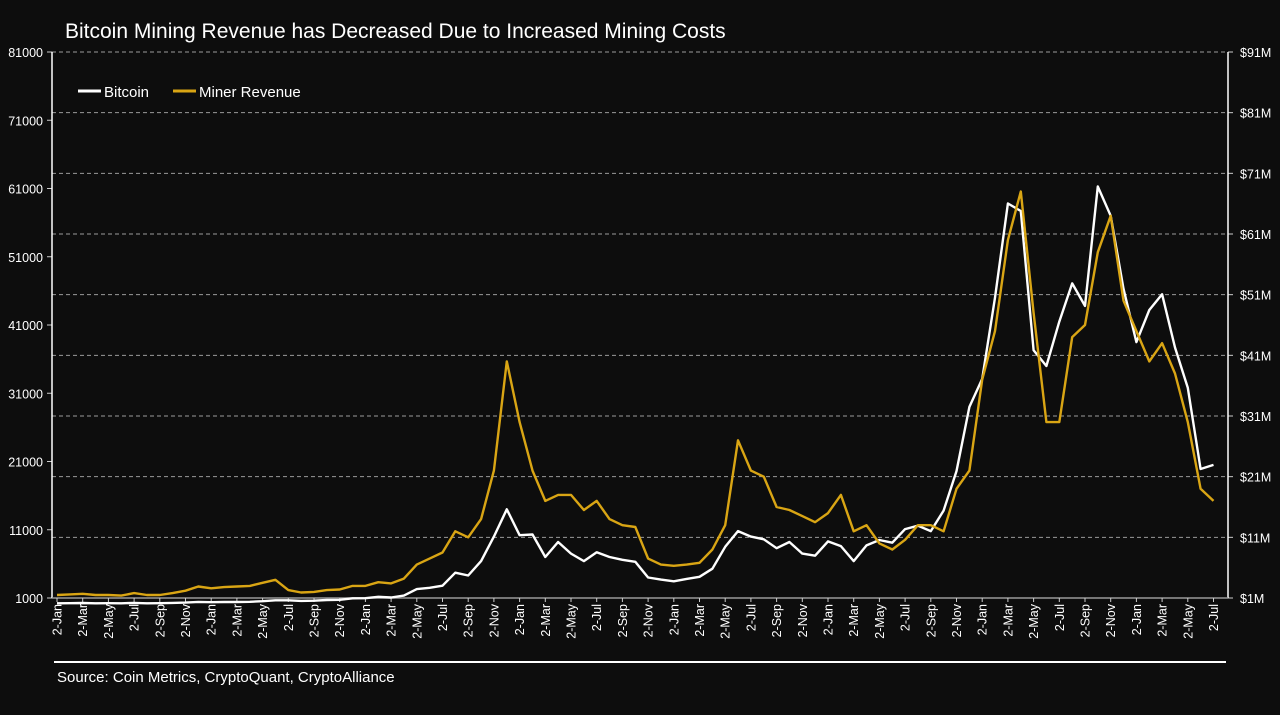  Describe the element at coordinates (25, 394) in the screenshot. I see `left-axis-tick-label: 31000` at that location.